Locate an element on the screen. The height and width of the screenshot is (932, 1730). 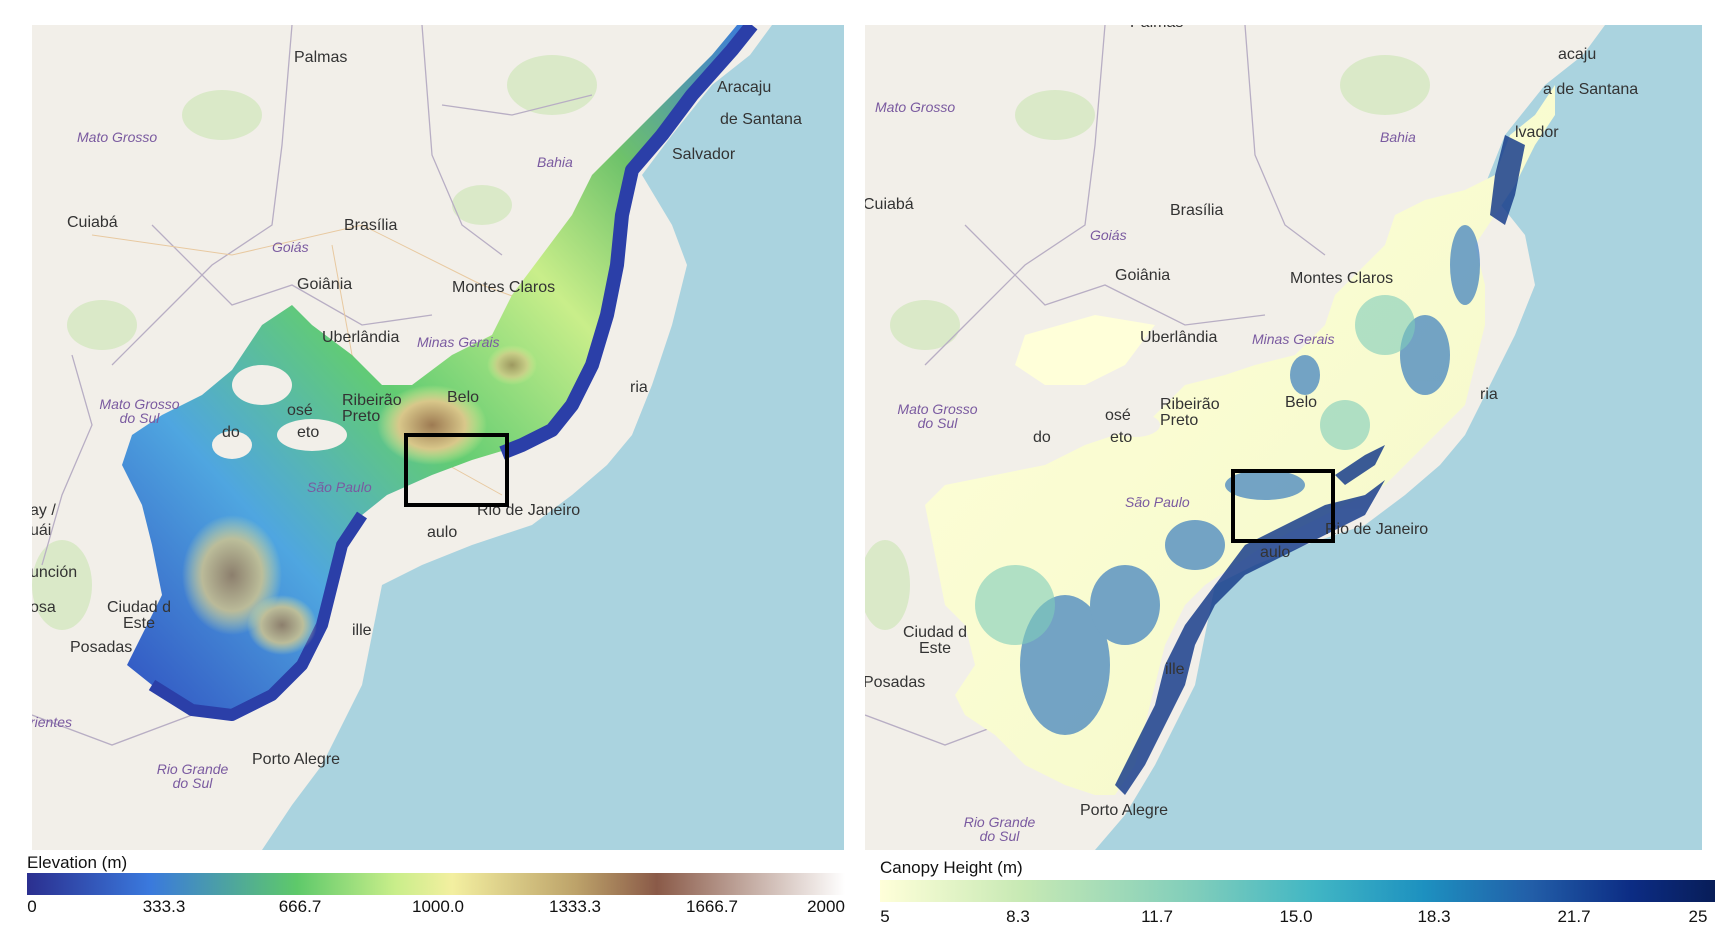
canopy-tick: 15.0 is located at coordinates (1296, 916).